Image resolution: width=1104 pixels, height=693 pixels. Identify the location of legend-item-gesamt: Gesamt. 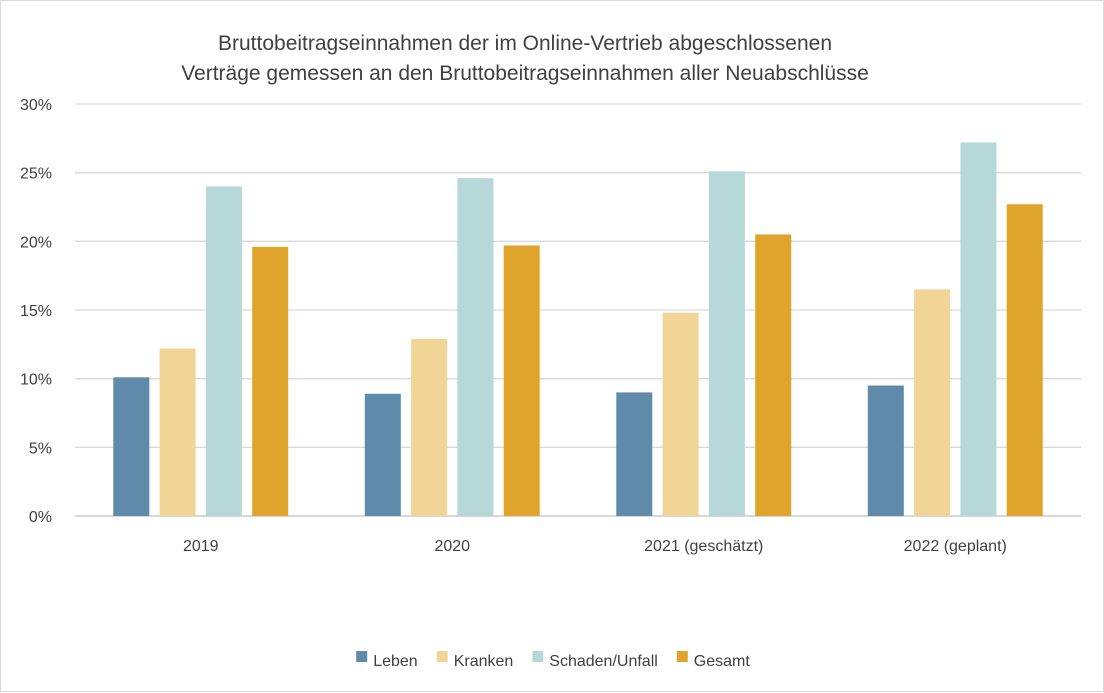
(713, 660).